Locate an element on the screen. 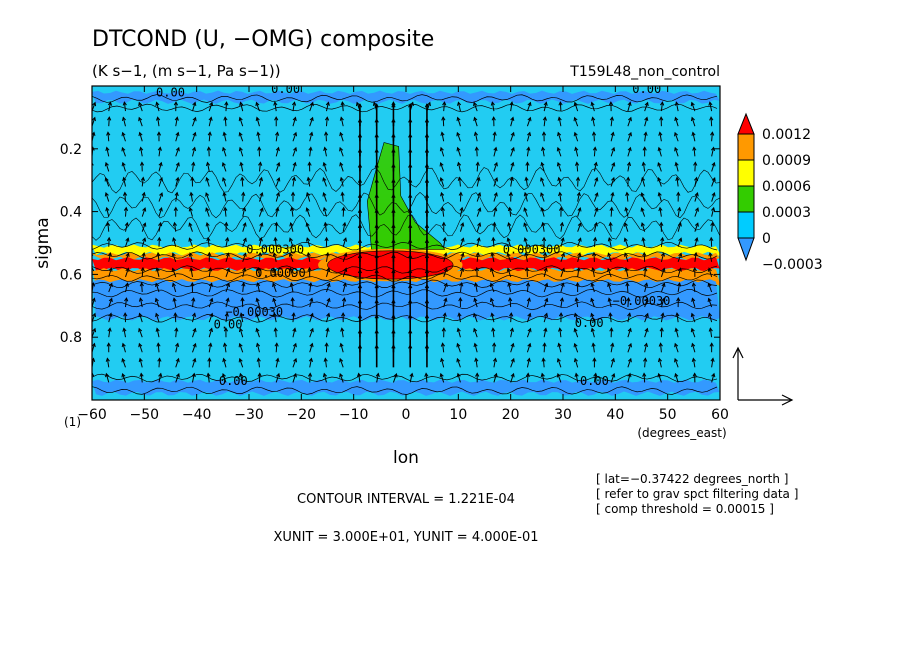 The width and height of the screenshot is (904, 654). x-tick-label: 10 is located at coordinates (458, 415).